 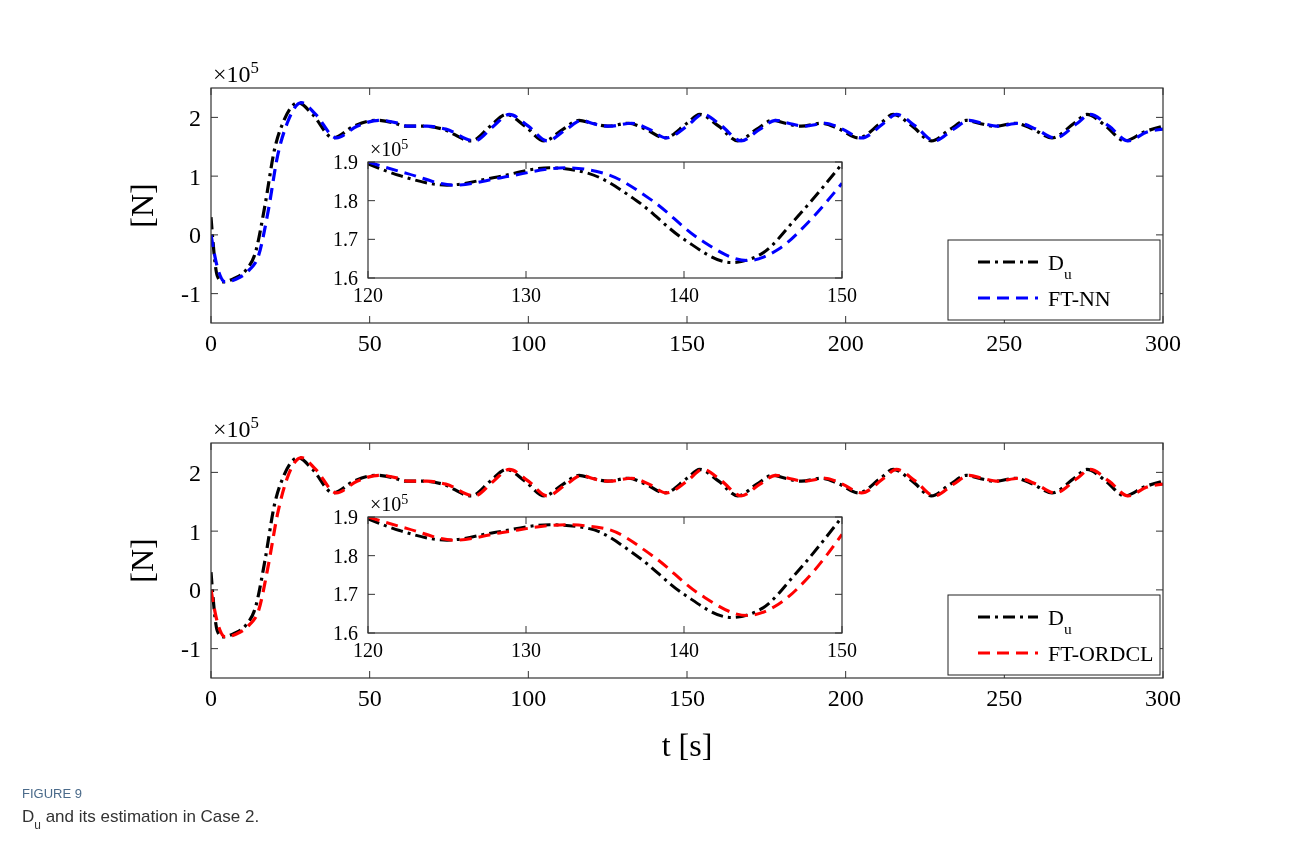 I want to click on caption: FIGURE 9, so click(x=52, y=793).